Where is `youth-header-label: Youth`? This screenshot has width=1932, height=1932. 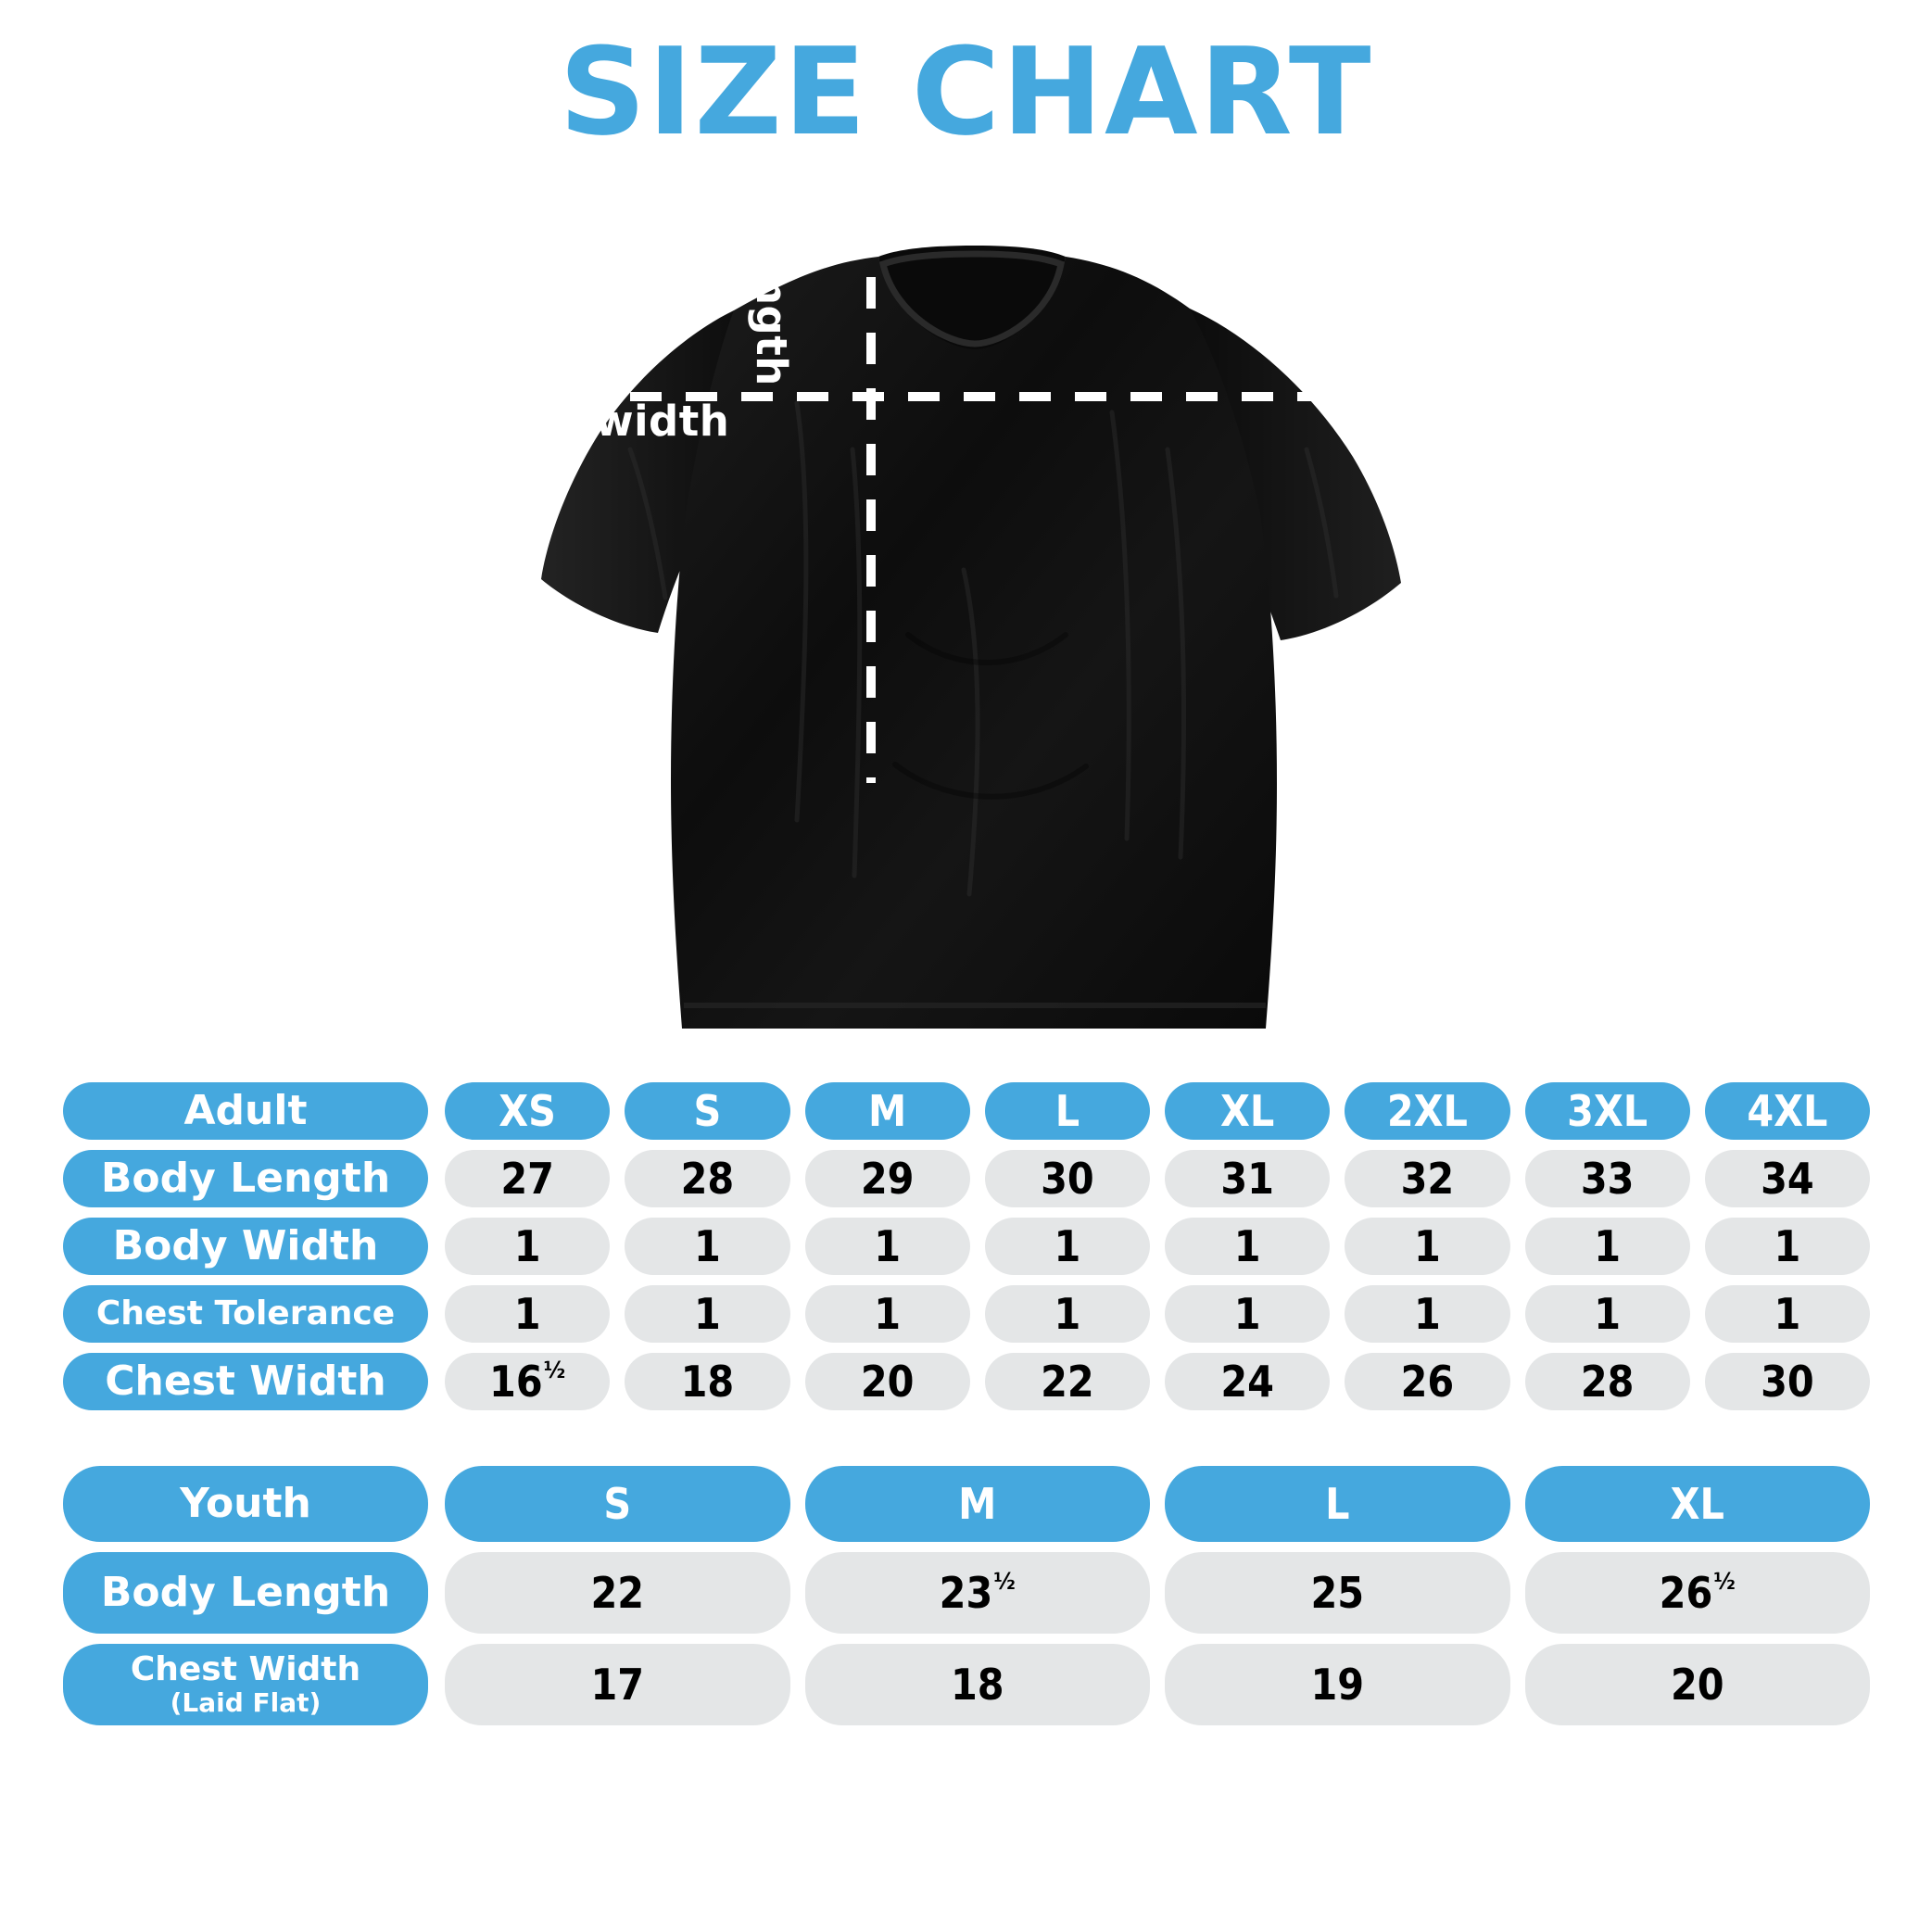
youth-header-label: Youth is located at coordinates (245, 1504).